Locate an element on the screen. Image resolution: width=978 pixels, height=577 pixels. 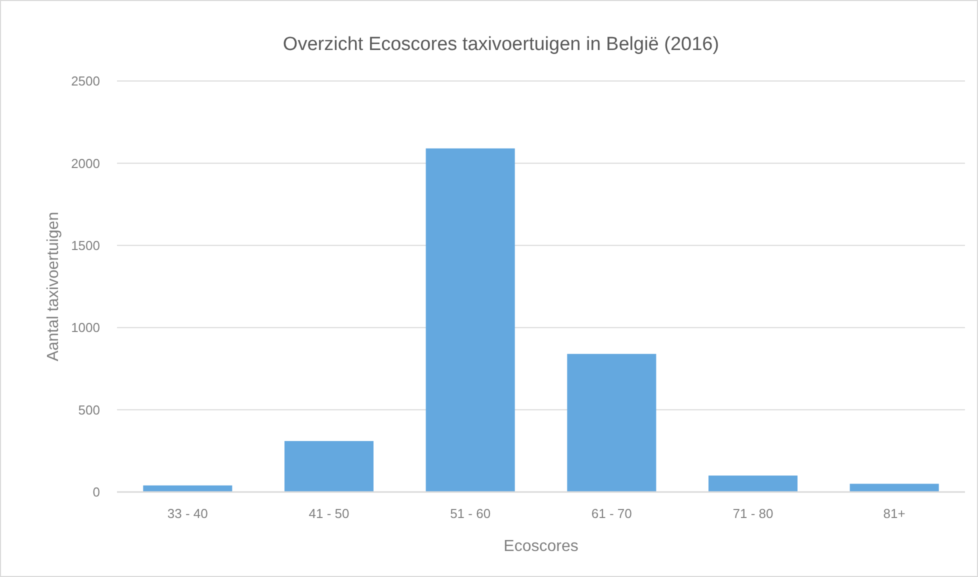
y-tick-label: 0 is located at coordinates (96, 492).